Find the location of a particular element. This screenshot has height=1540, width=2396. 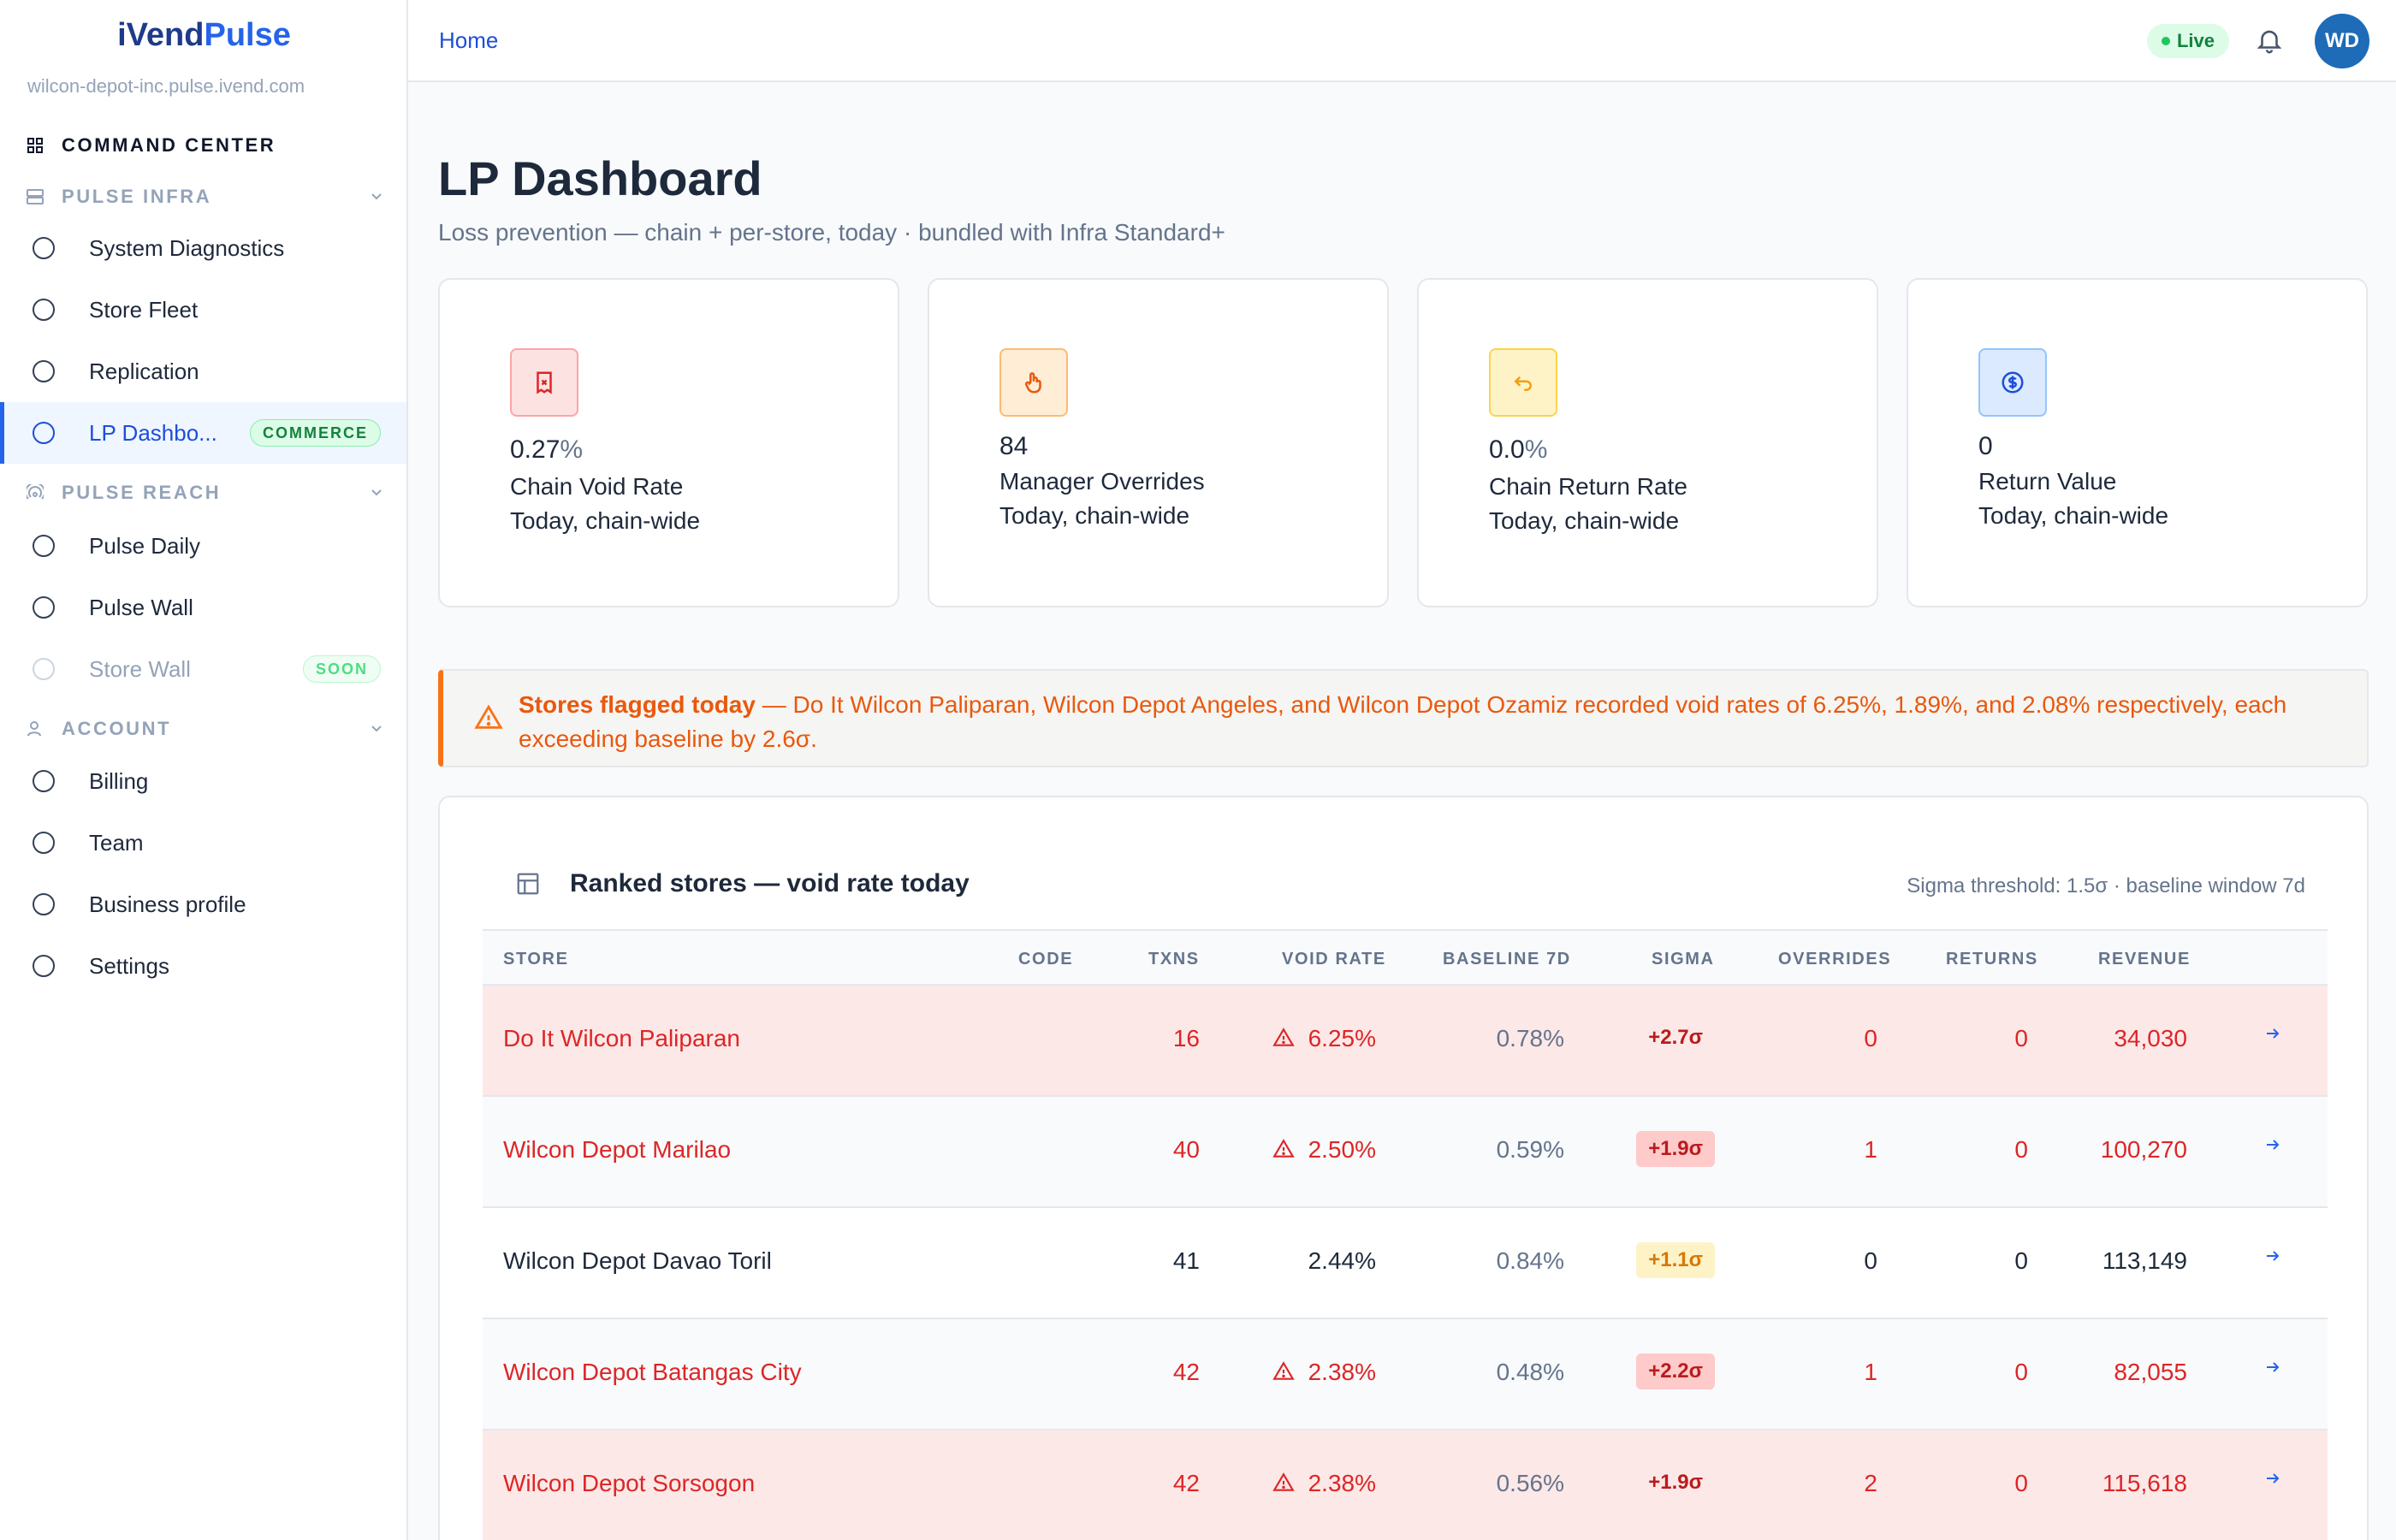

sidebar-item-label: Settings is located at coordinates (129, 965).